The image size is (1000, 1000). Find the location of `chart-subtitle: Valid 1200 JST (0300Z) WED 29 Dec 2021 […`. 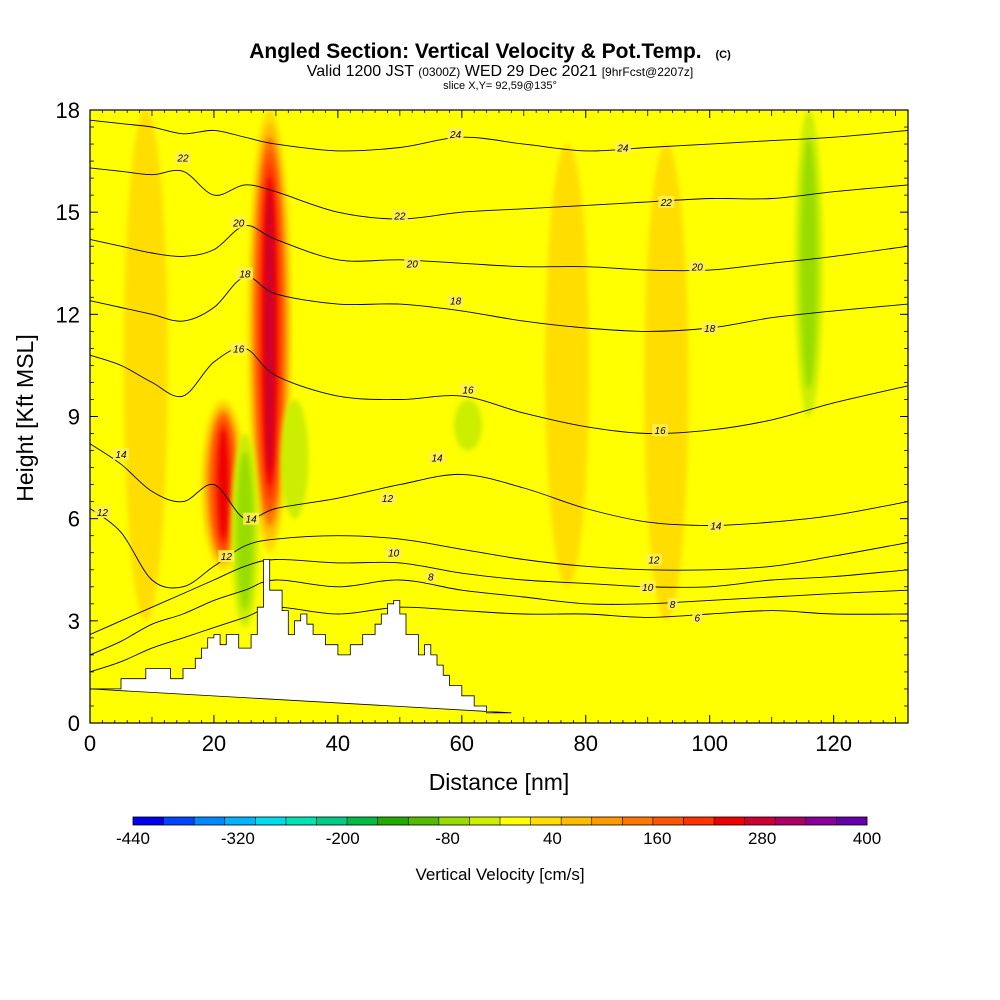

chart-subtitle: Valid 1200 JST (0300Z) WED 29 Dec 2021 [… is located at coordinates (500, 71).